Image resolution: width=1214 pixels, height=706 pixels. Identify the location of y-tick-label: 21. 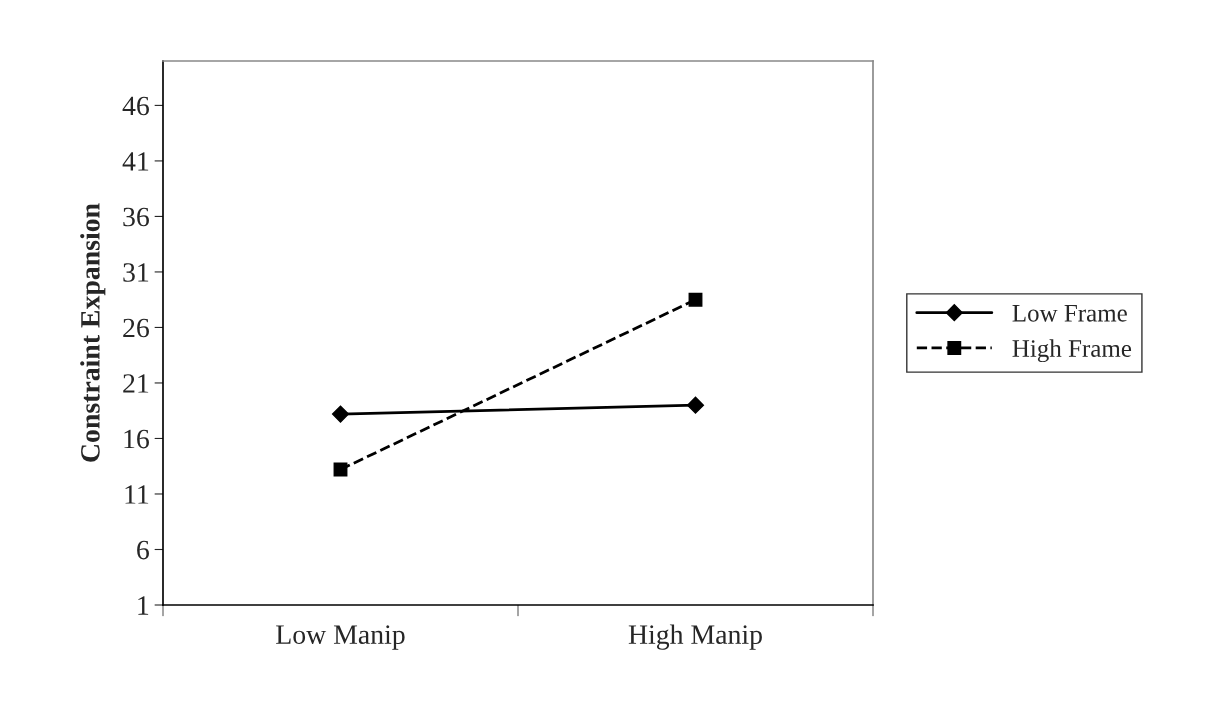
(136, 383).